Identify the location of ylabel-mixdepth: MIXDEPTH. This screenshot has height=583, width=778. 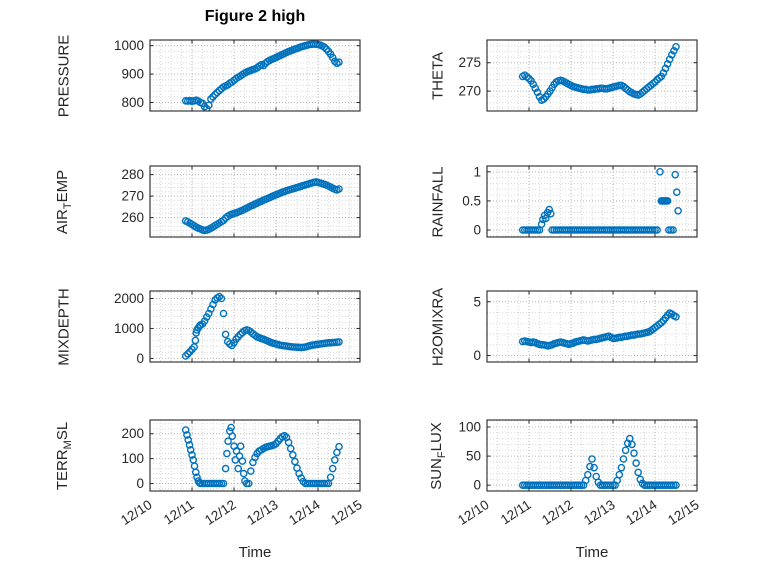
(64, 326).